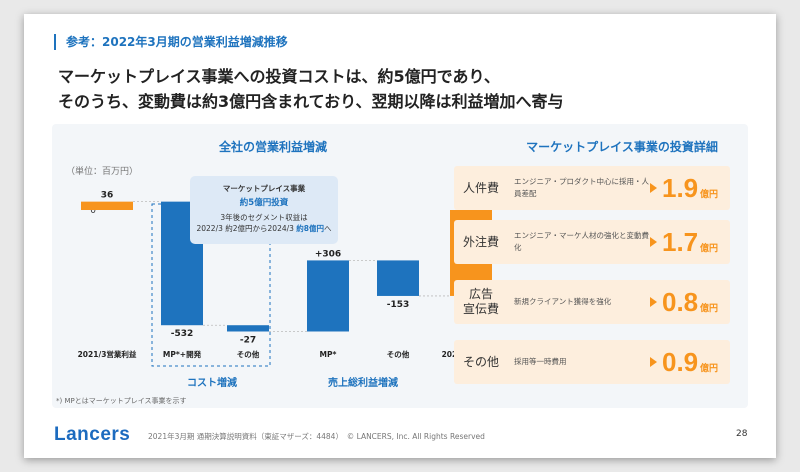 Image resolution: width=800 pixels, height=472 pixels. I want to click on detail-description: 採用等一時費用, so click(540, 361).